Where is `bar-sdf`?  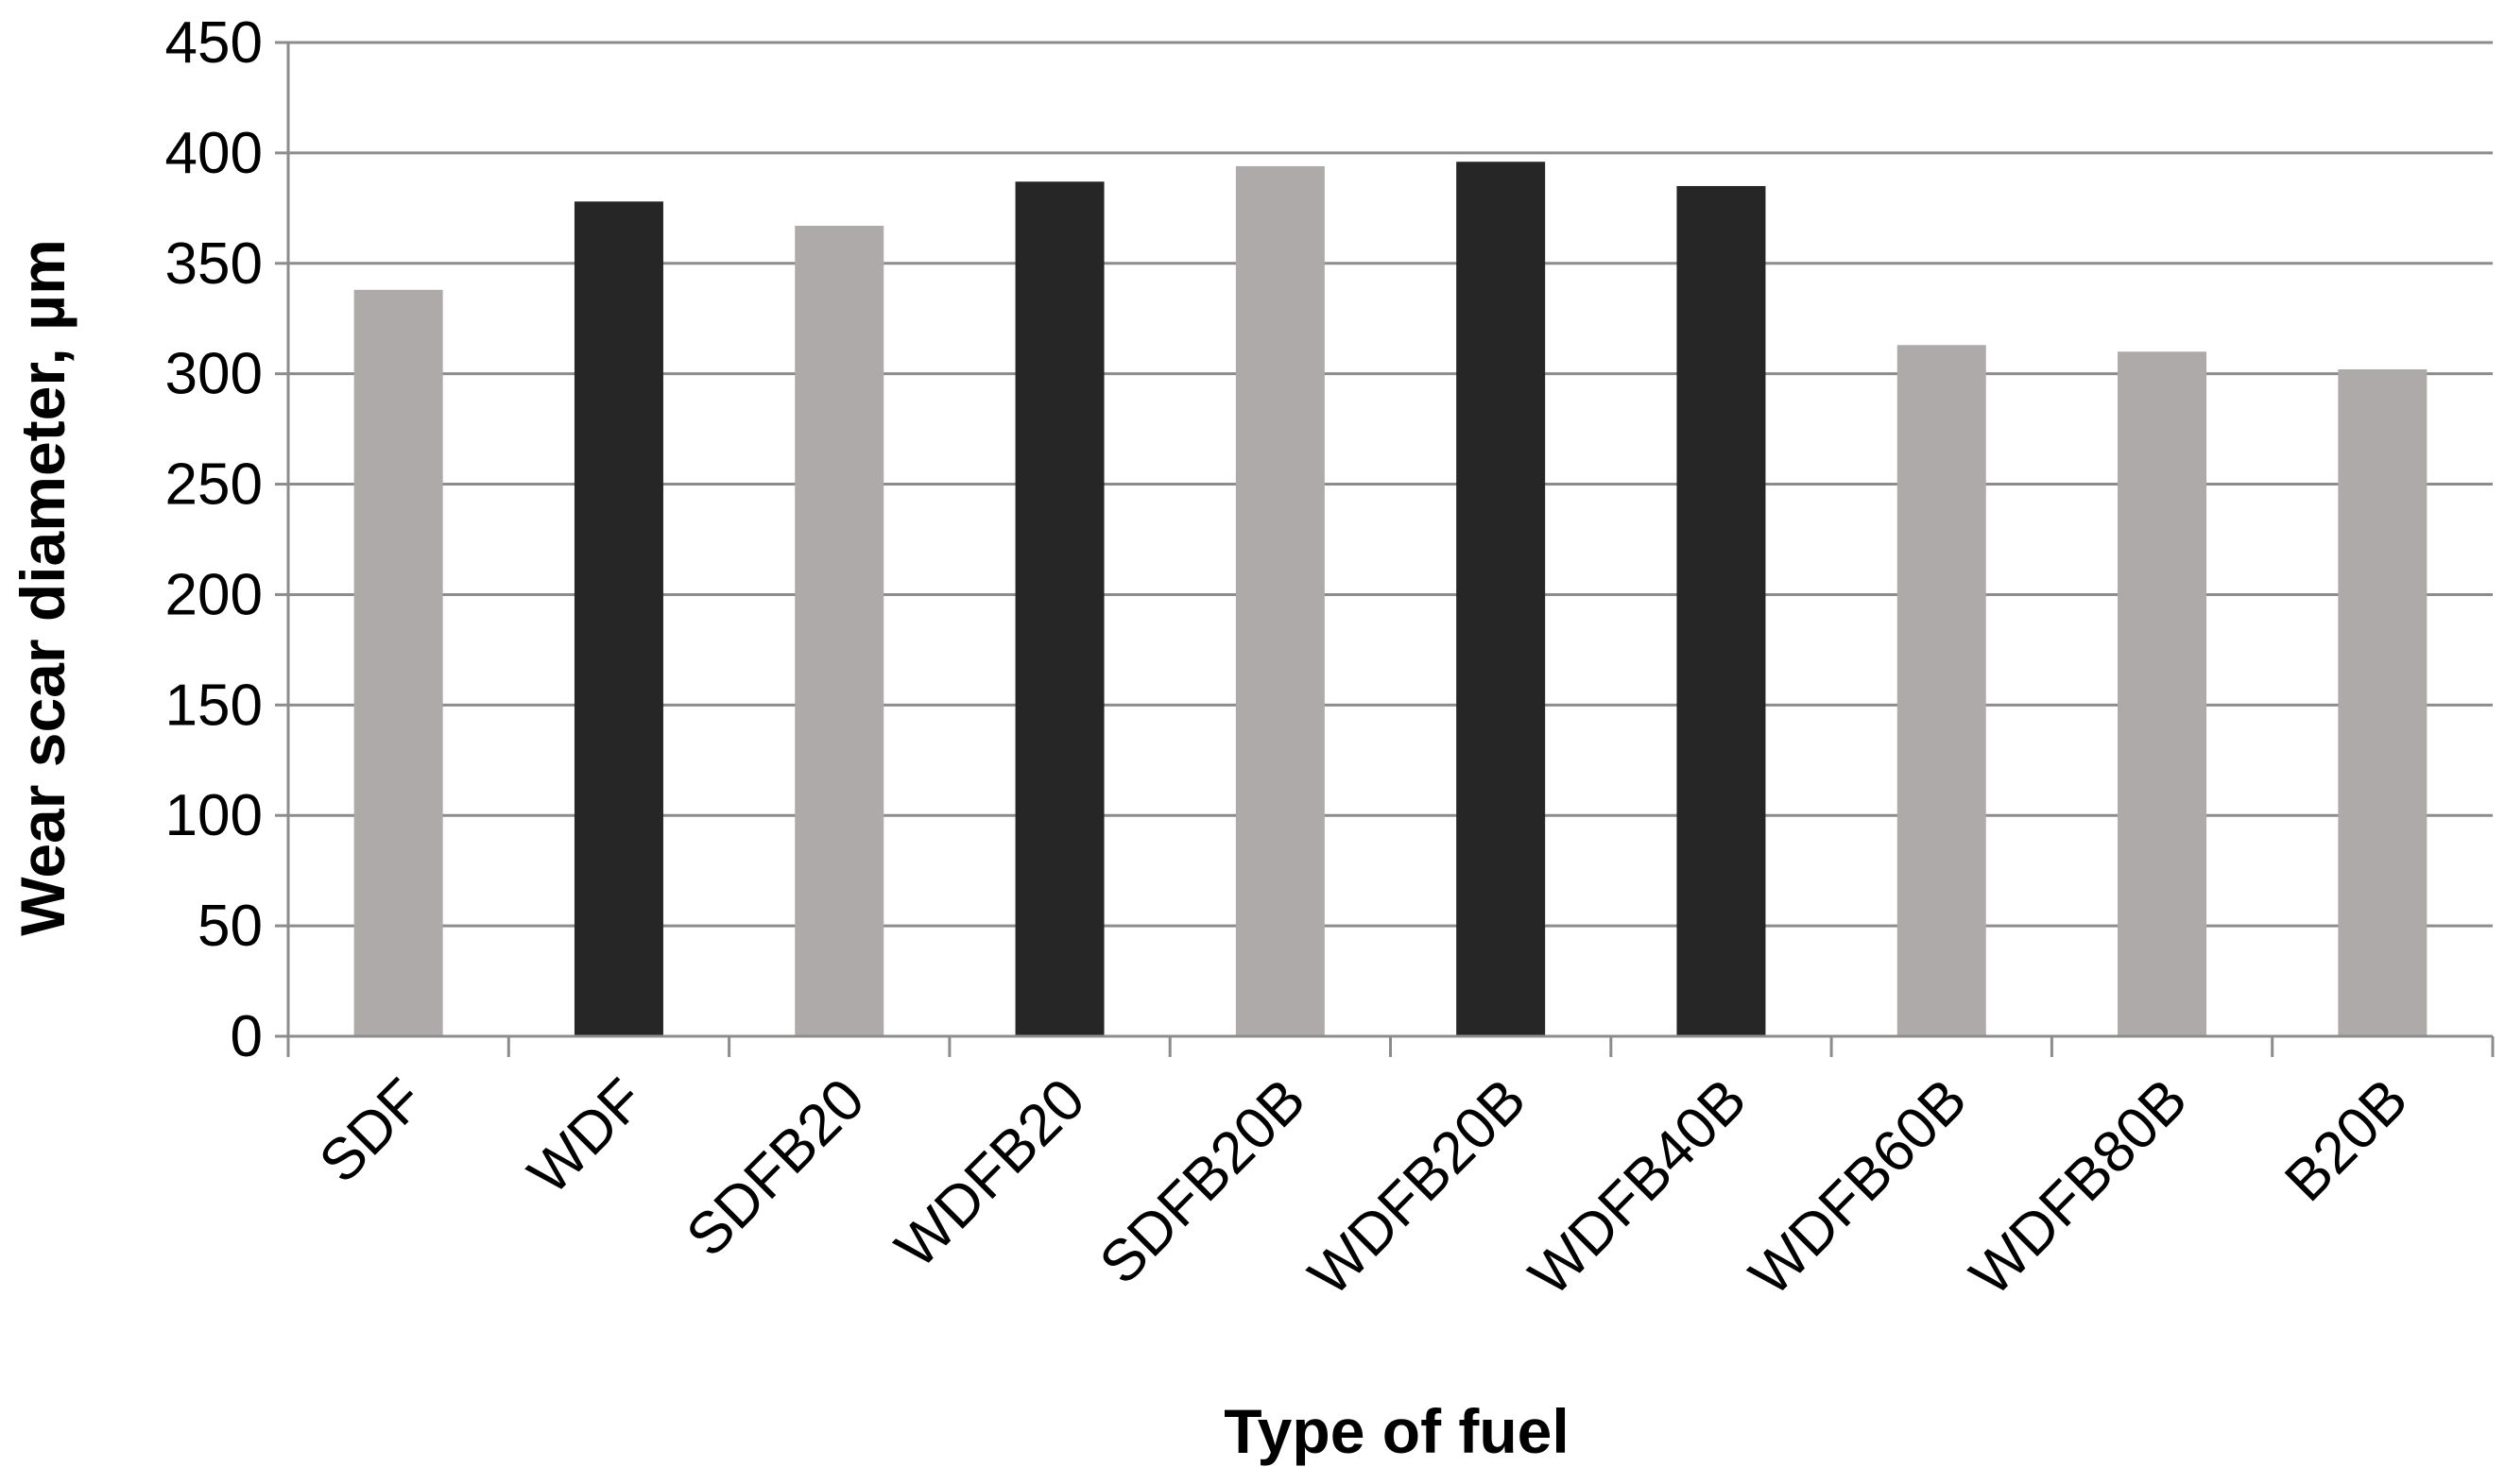 bar-sdf is located at coordinates (398, 662).